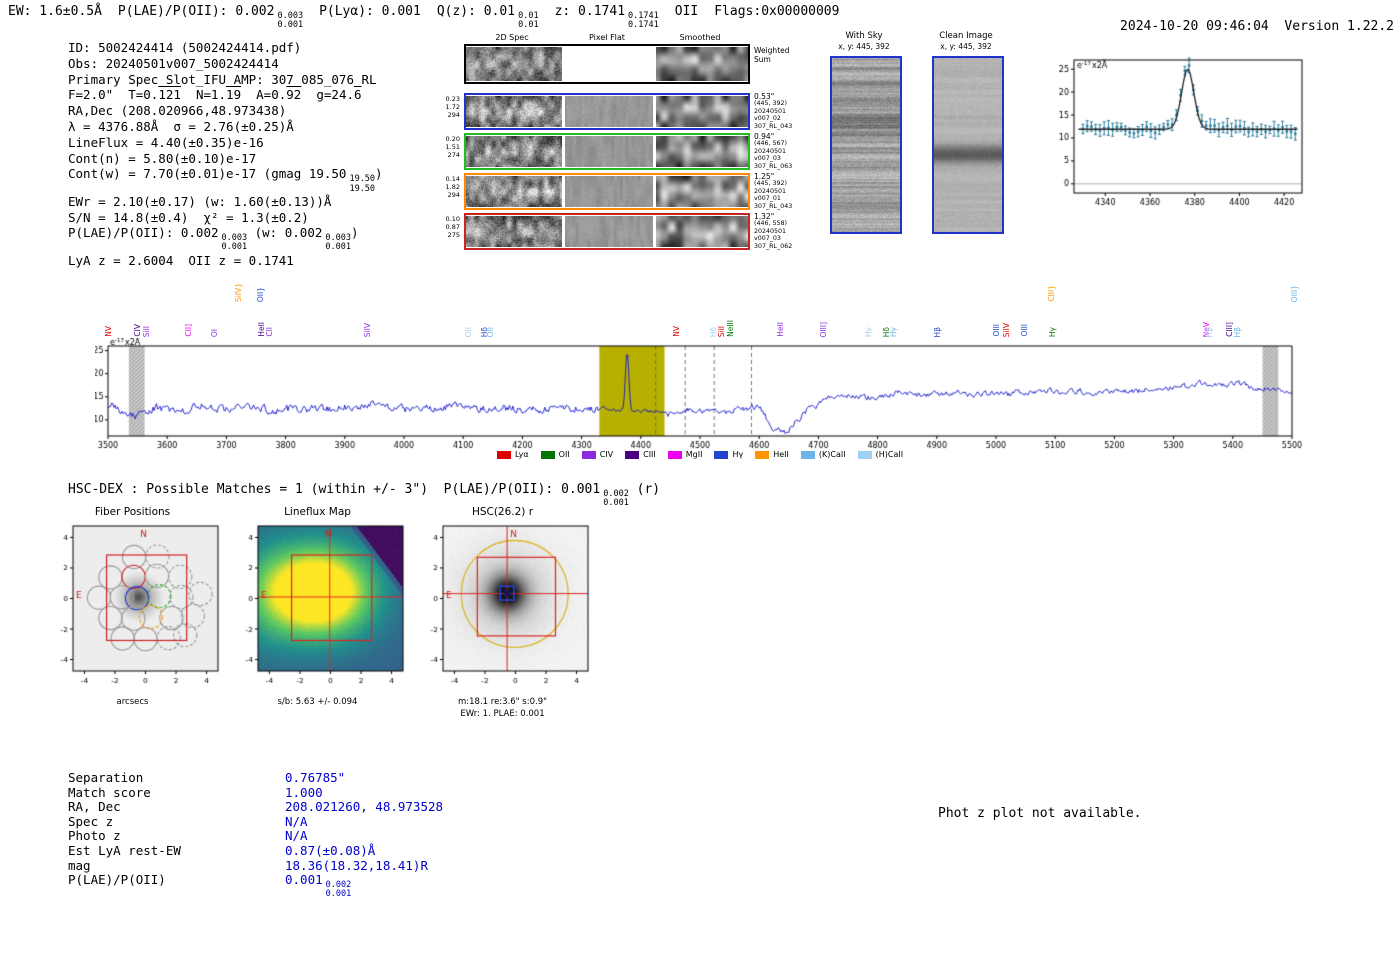 The height and width of the screenshot is (953, 1400). I want to click on text-segment: P(LAE)/P(OII): 0.002, so click(143, 233).